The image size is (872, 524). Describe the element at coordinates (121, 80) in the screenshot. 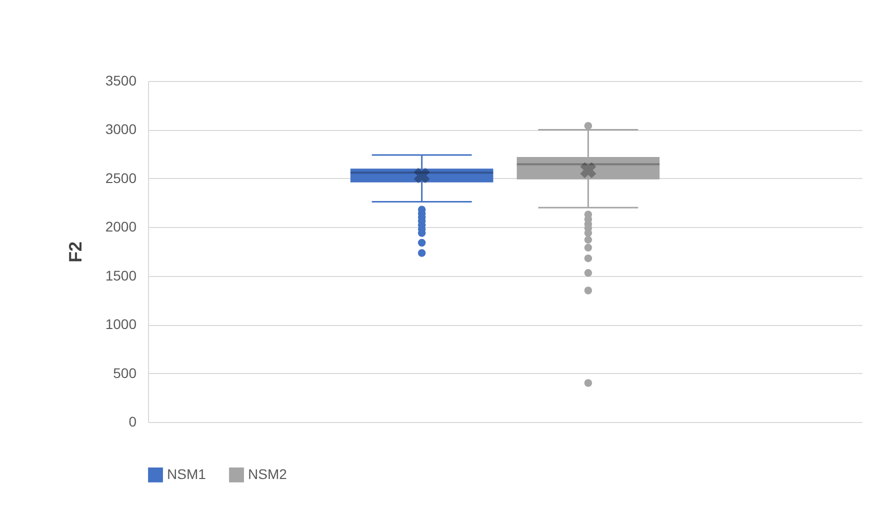

I see `y-tick-label: 3500` at that location.